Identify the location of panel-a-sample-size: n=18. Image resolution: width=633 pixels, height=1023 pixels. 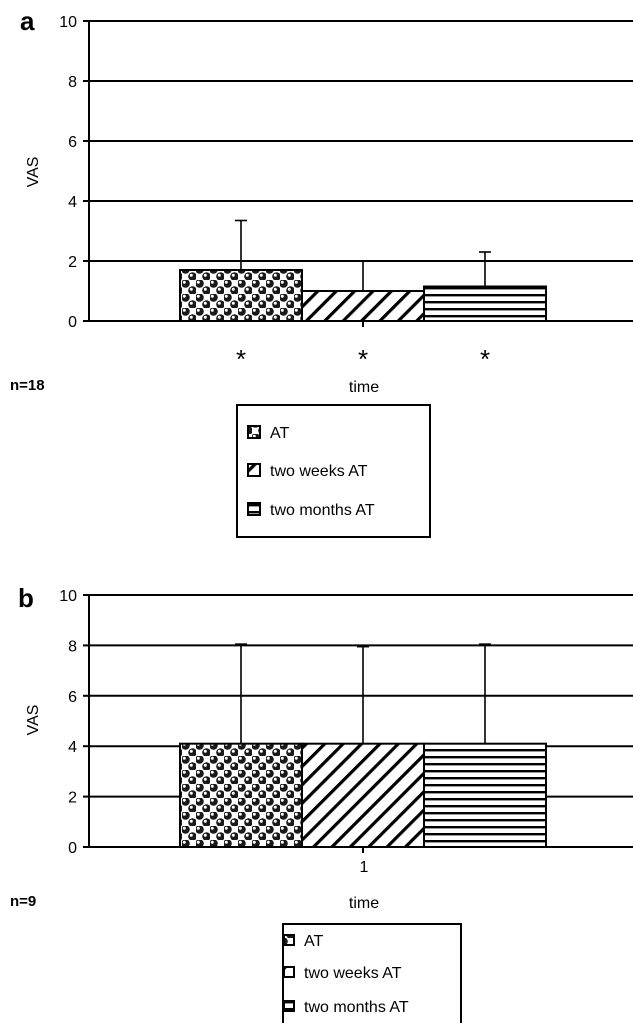
(27, 385).